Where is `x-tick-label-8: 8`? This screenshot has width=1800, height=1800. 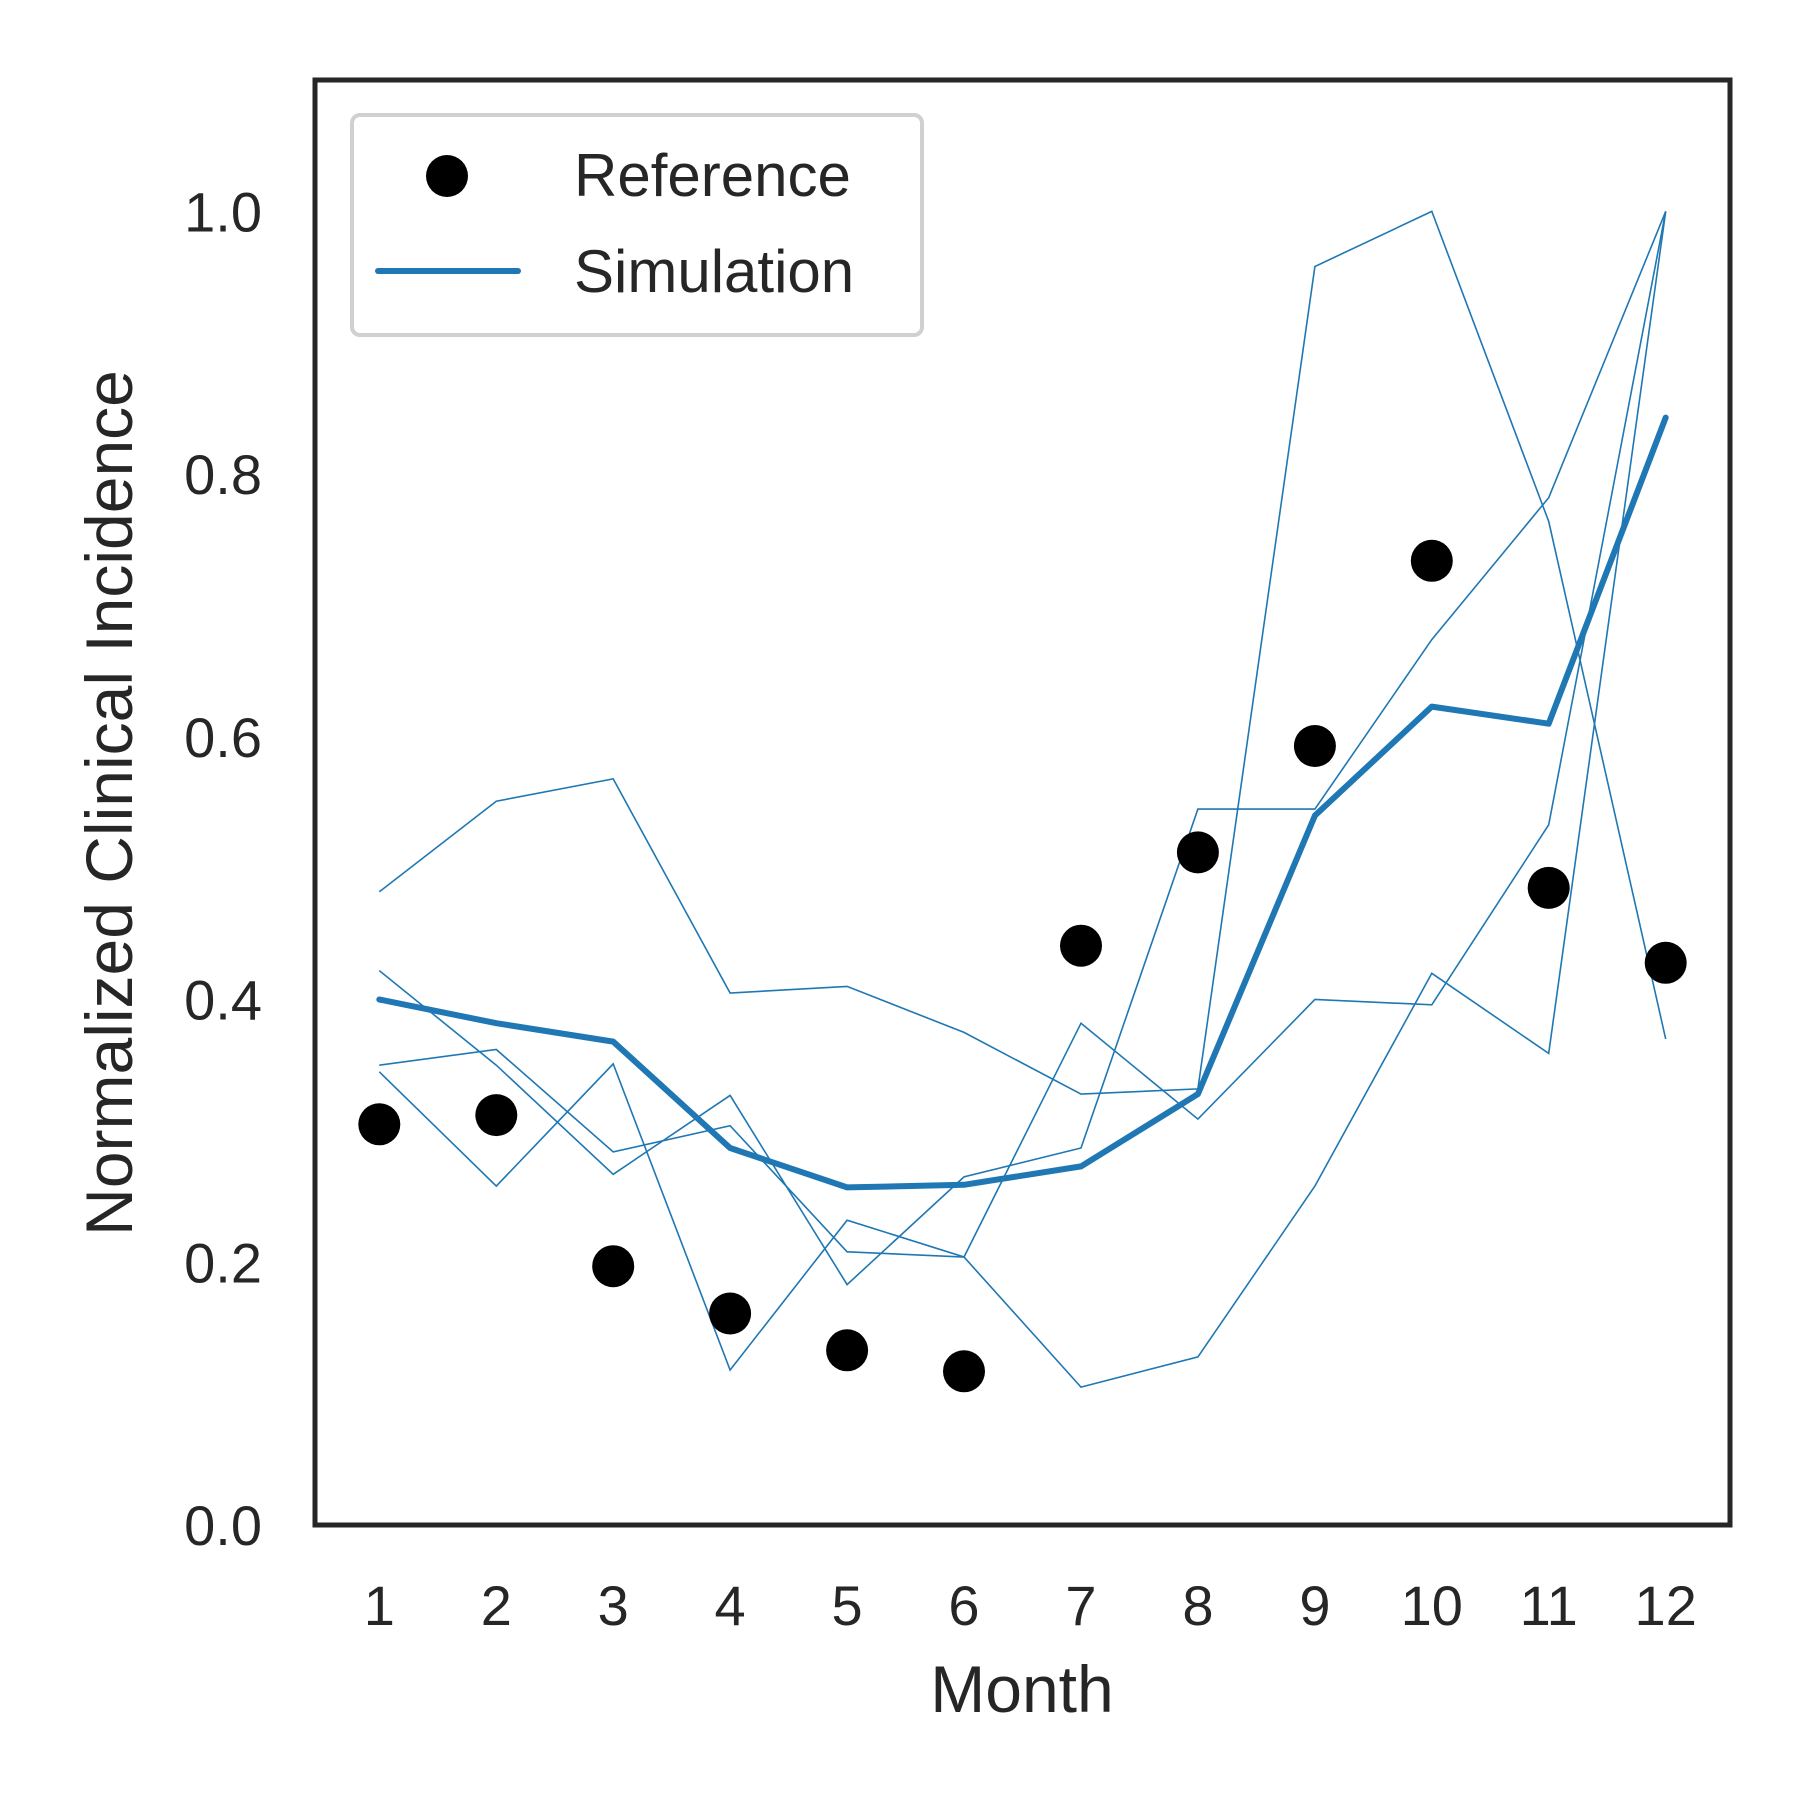 x-tick-label-8: 8 is located at coordinates (1197, 1605).